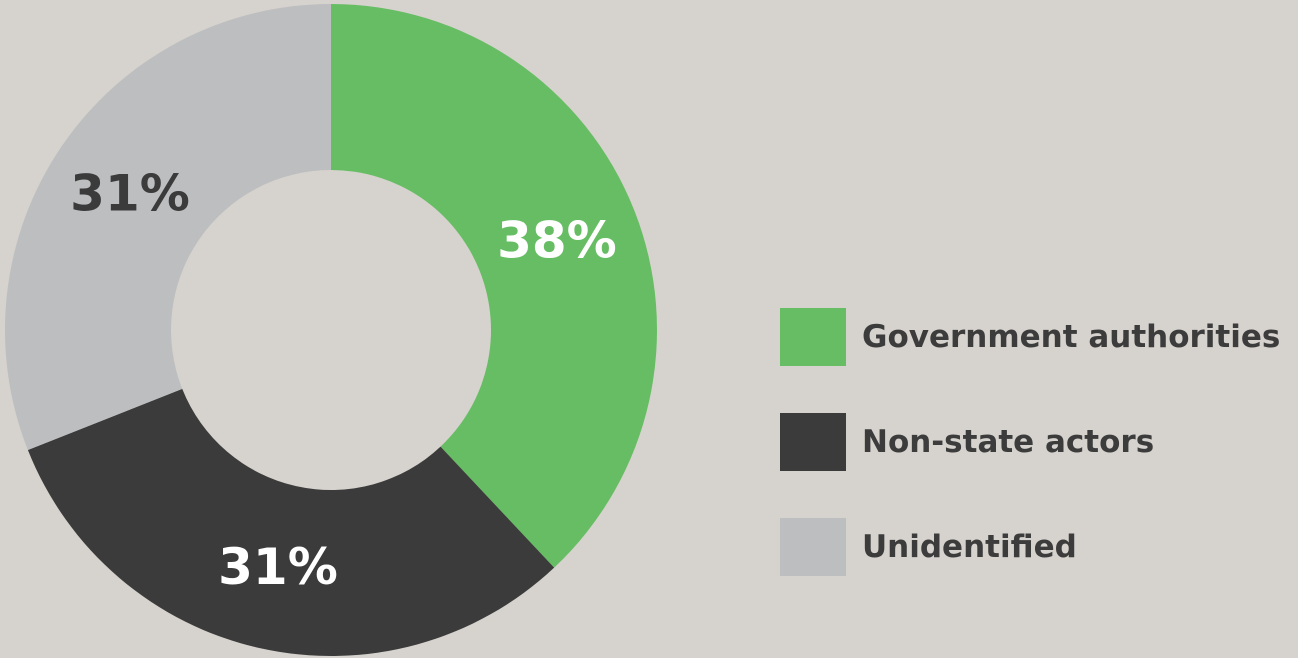 This screenshot has height=658, width=1298. What do you see at coordinates (813, 547) in the screenshot?
I see `legend-swatch-unidentified` at bounding box center [813, 547].